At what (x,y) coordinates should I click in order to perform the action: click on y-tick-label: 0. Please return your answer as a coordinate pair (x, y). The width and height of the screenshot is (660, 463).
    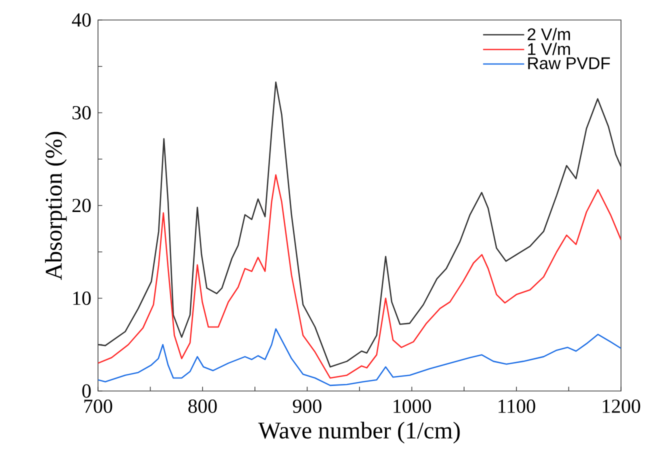
    Looking at the image, I should click on (86, 391).